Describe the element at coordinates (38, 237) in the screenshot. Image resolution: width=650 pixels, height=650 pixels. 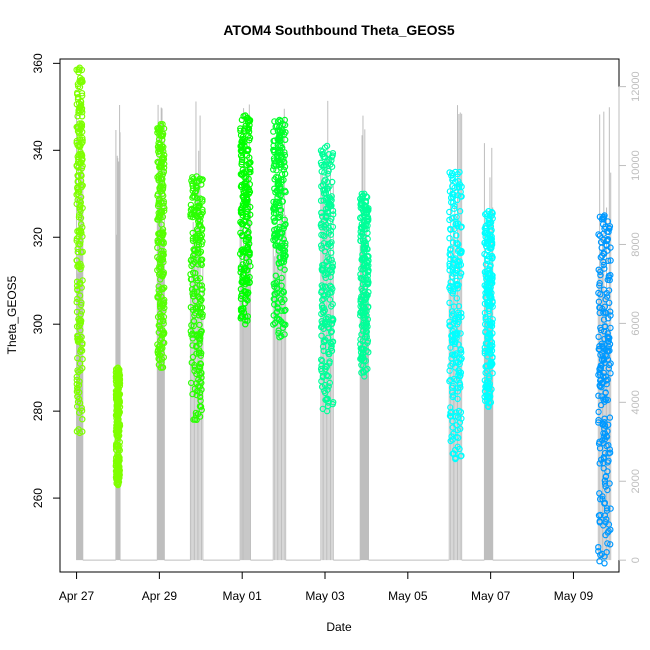
I see `y-tick-label: 320` at that location.